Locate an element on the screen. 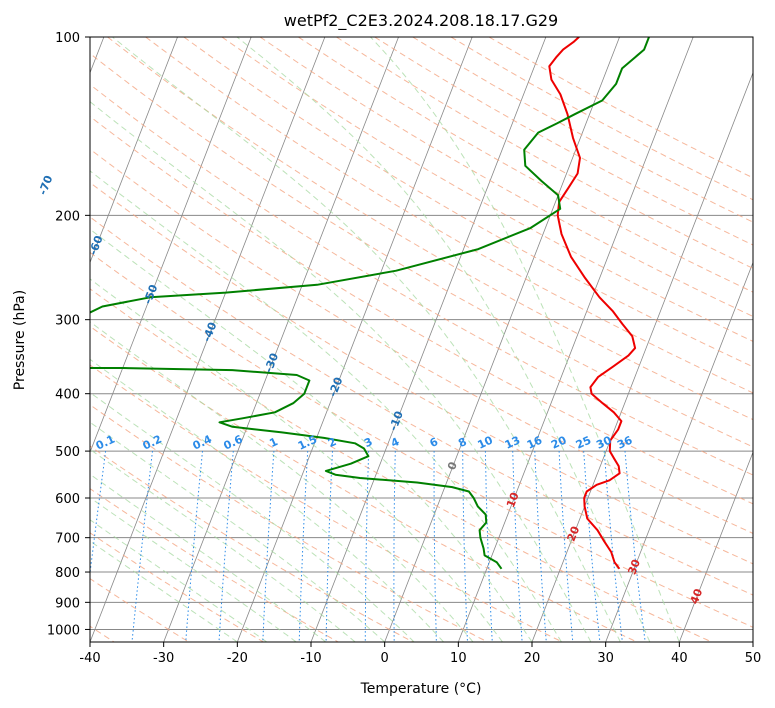 This screenshot has height=708, width=775. x-tick-label: -20 is located at coordinates (237, 658).